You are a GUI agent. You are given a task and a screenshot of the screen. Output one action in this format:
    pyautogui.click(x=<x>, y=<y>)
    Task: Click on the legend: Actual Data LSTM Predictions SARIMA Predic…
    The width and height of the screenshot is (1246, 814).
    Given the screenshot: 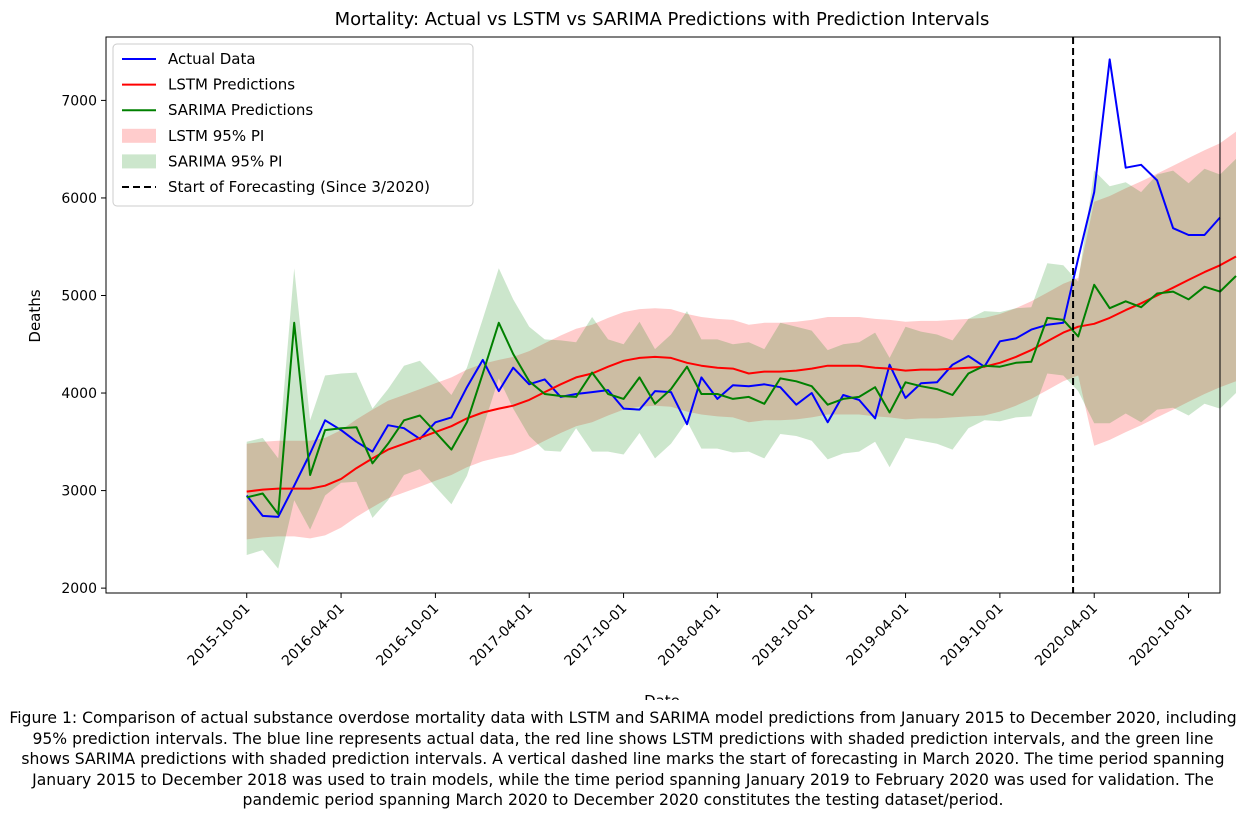 What is the action you would take?
    pyautogui.click(x=293, y=125)
    